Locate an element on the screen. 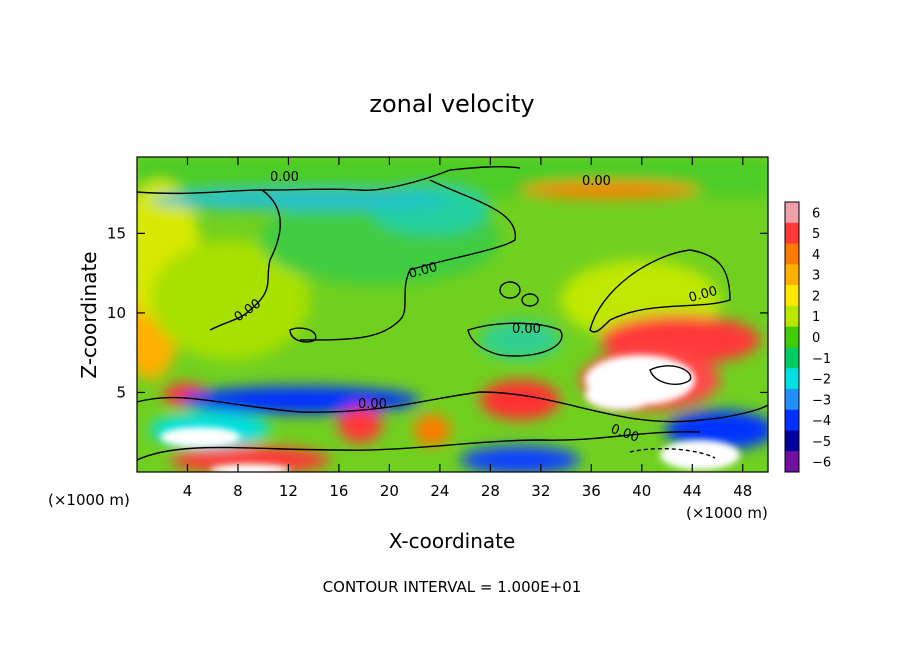 The image size is (904, 654). contour-interval-footer: CONTOUR INTERVAL = 1.000E+01 is located at coordinates (452, 587).